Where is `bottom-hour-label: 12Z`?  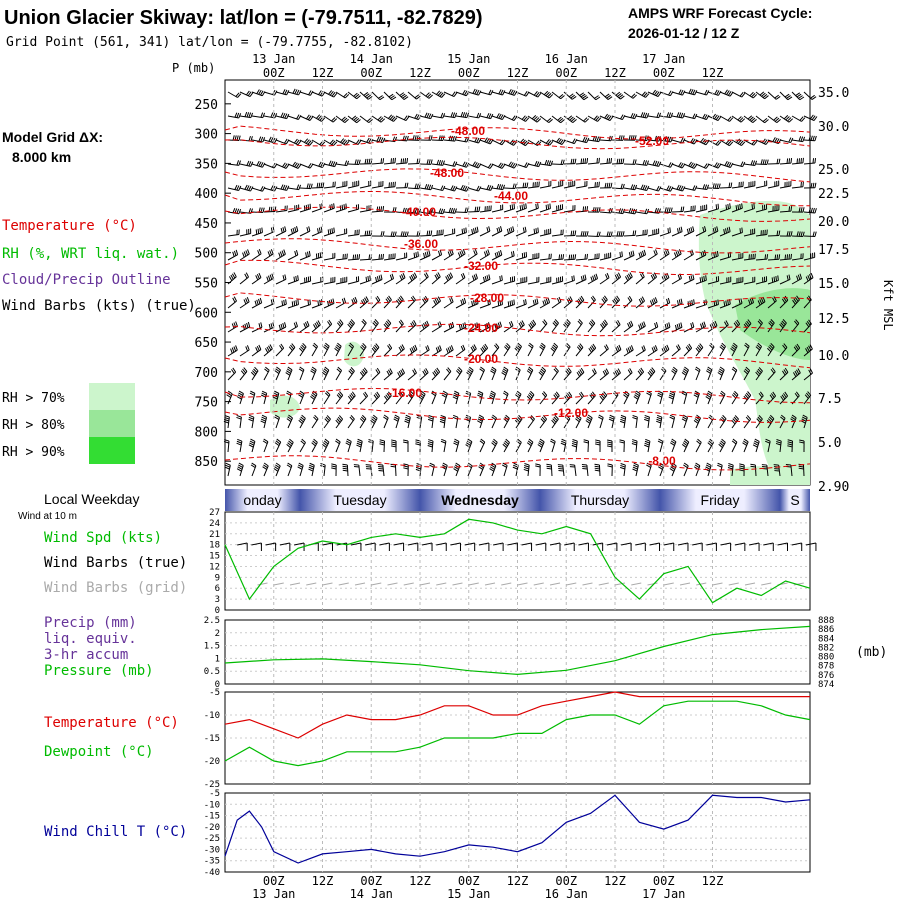
bottom-hour-label: 12Z is located at coordinates (420, 881).